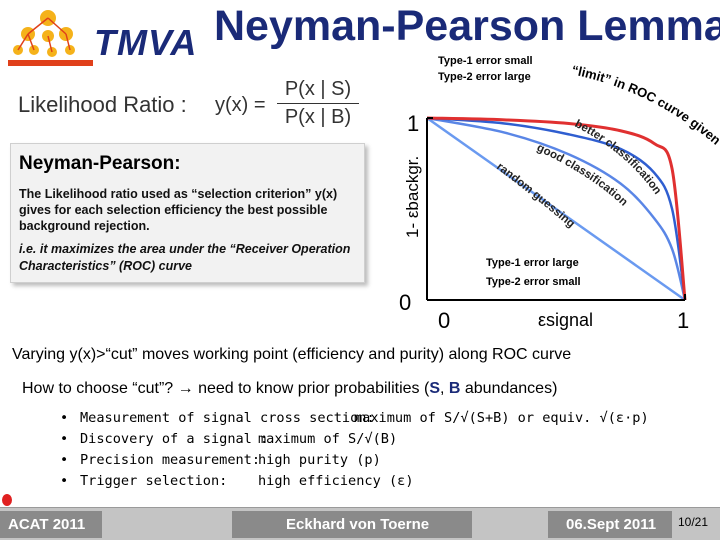 The height and width of the screenshot is (540, 720). I want to click on y-tick-0: 0, so click(405, 302).